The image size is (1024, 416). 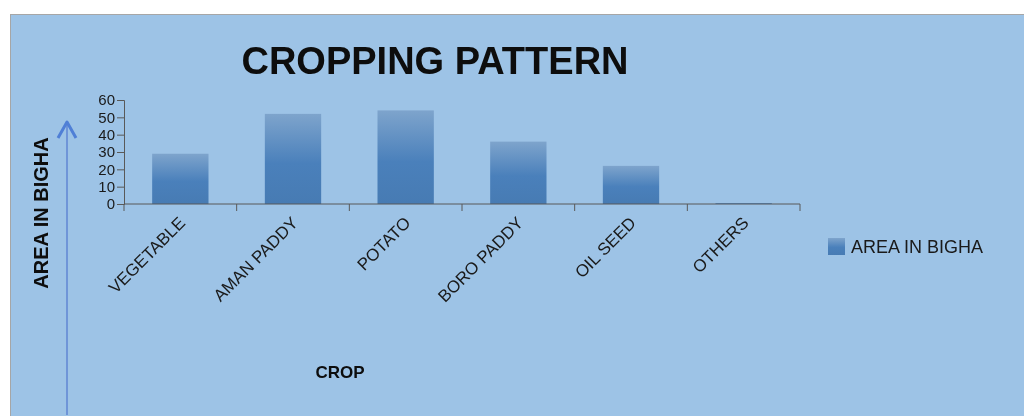 I want to click on y-tick-label: 30, so click(x=106, y=152).